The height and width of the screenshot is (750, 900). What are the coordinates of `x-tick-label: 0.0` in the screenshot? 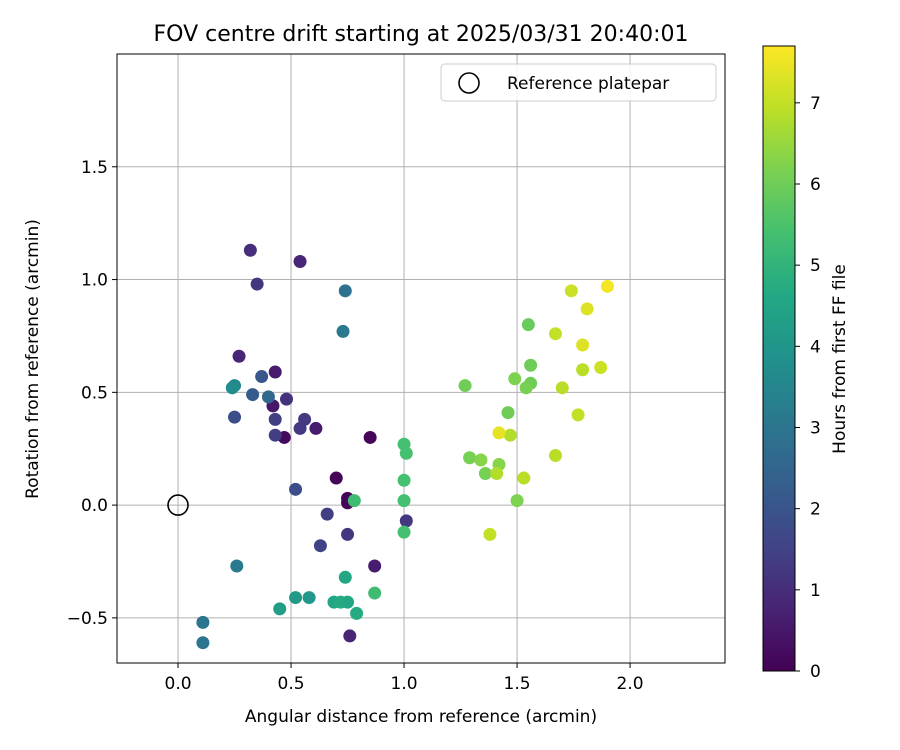 It's located at (178, 684).